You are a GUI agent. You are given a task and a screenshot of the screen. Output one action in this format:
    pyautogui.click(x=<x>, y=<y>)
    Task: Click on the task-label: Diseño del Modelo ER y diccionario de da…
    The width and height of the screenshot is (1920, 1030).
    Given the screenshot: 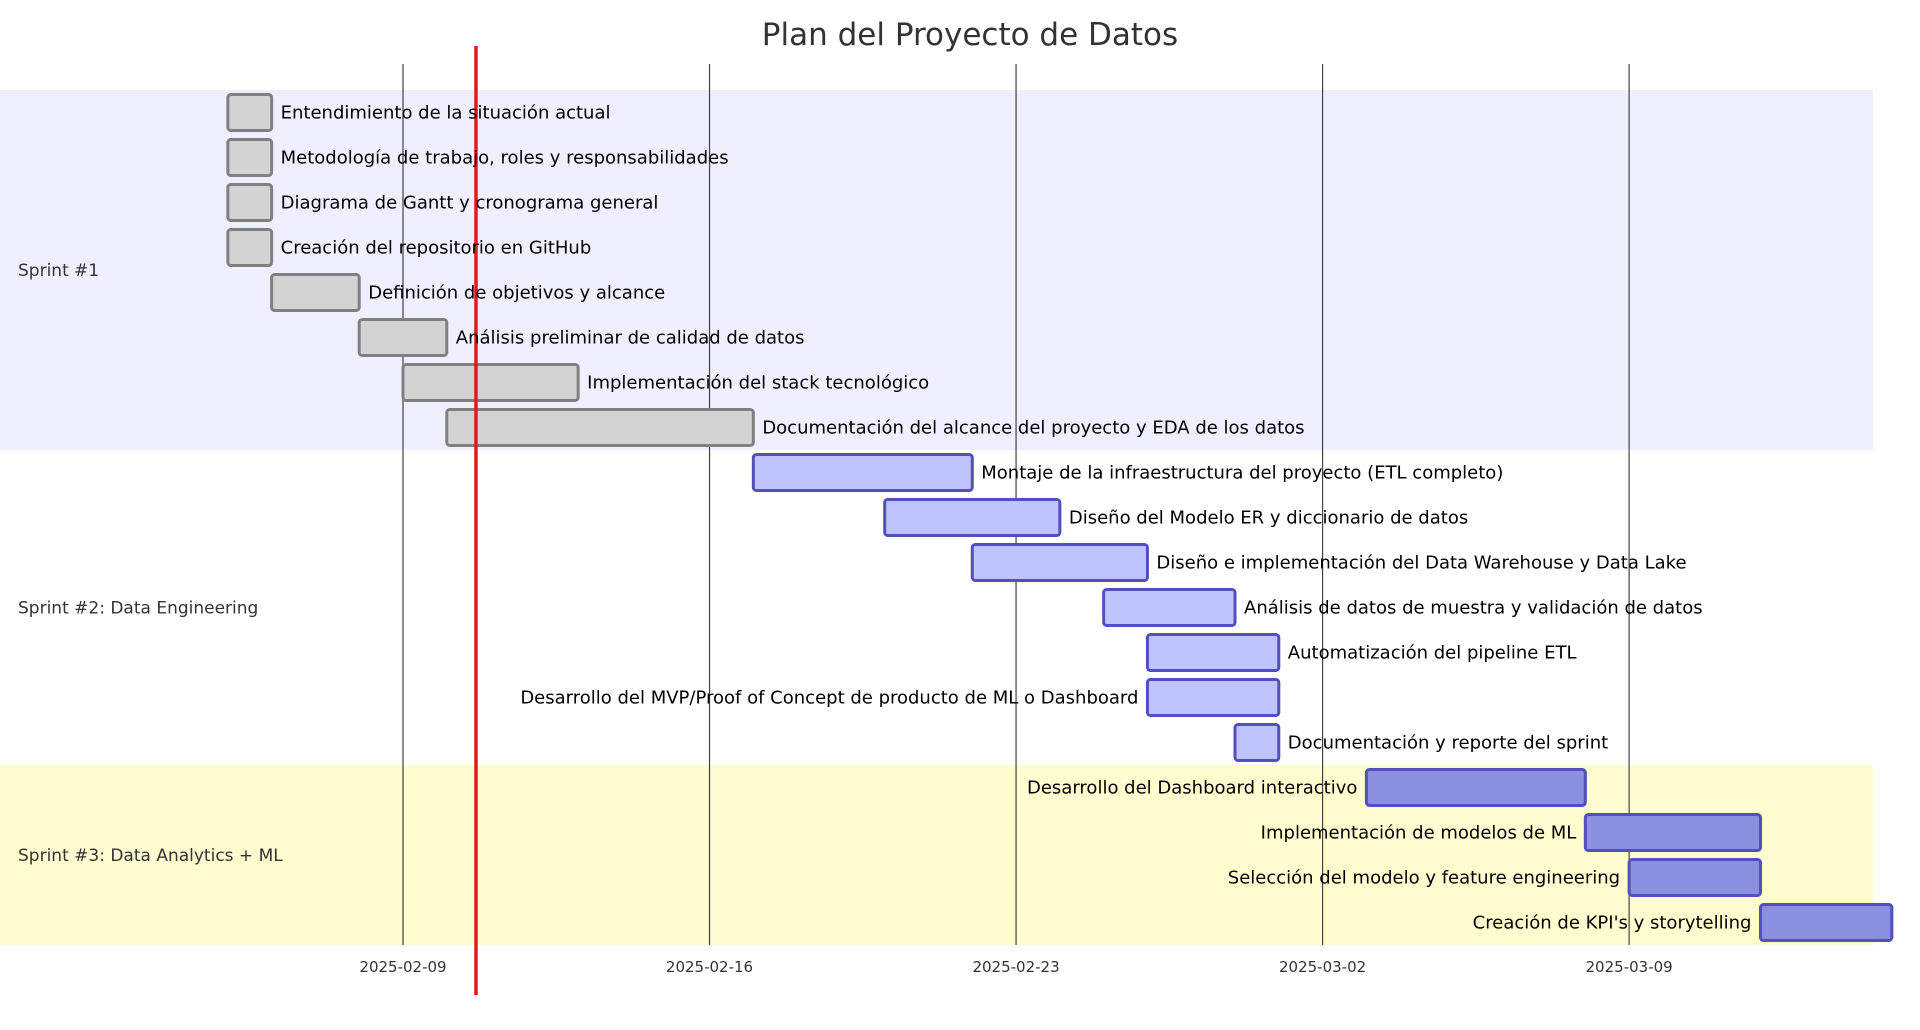 What is the action you would take?
    pyautogui.click(x=1268, y=518)
    